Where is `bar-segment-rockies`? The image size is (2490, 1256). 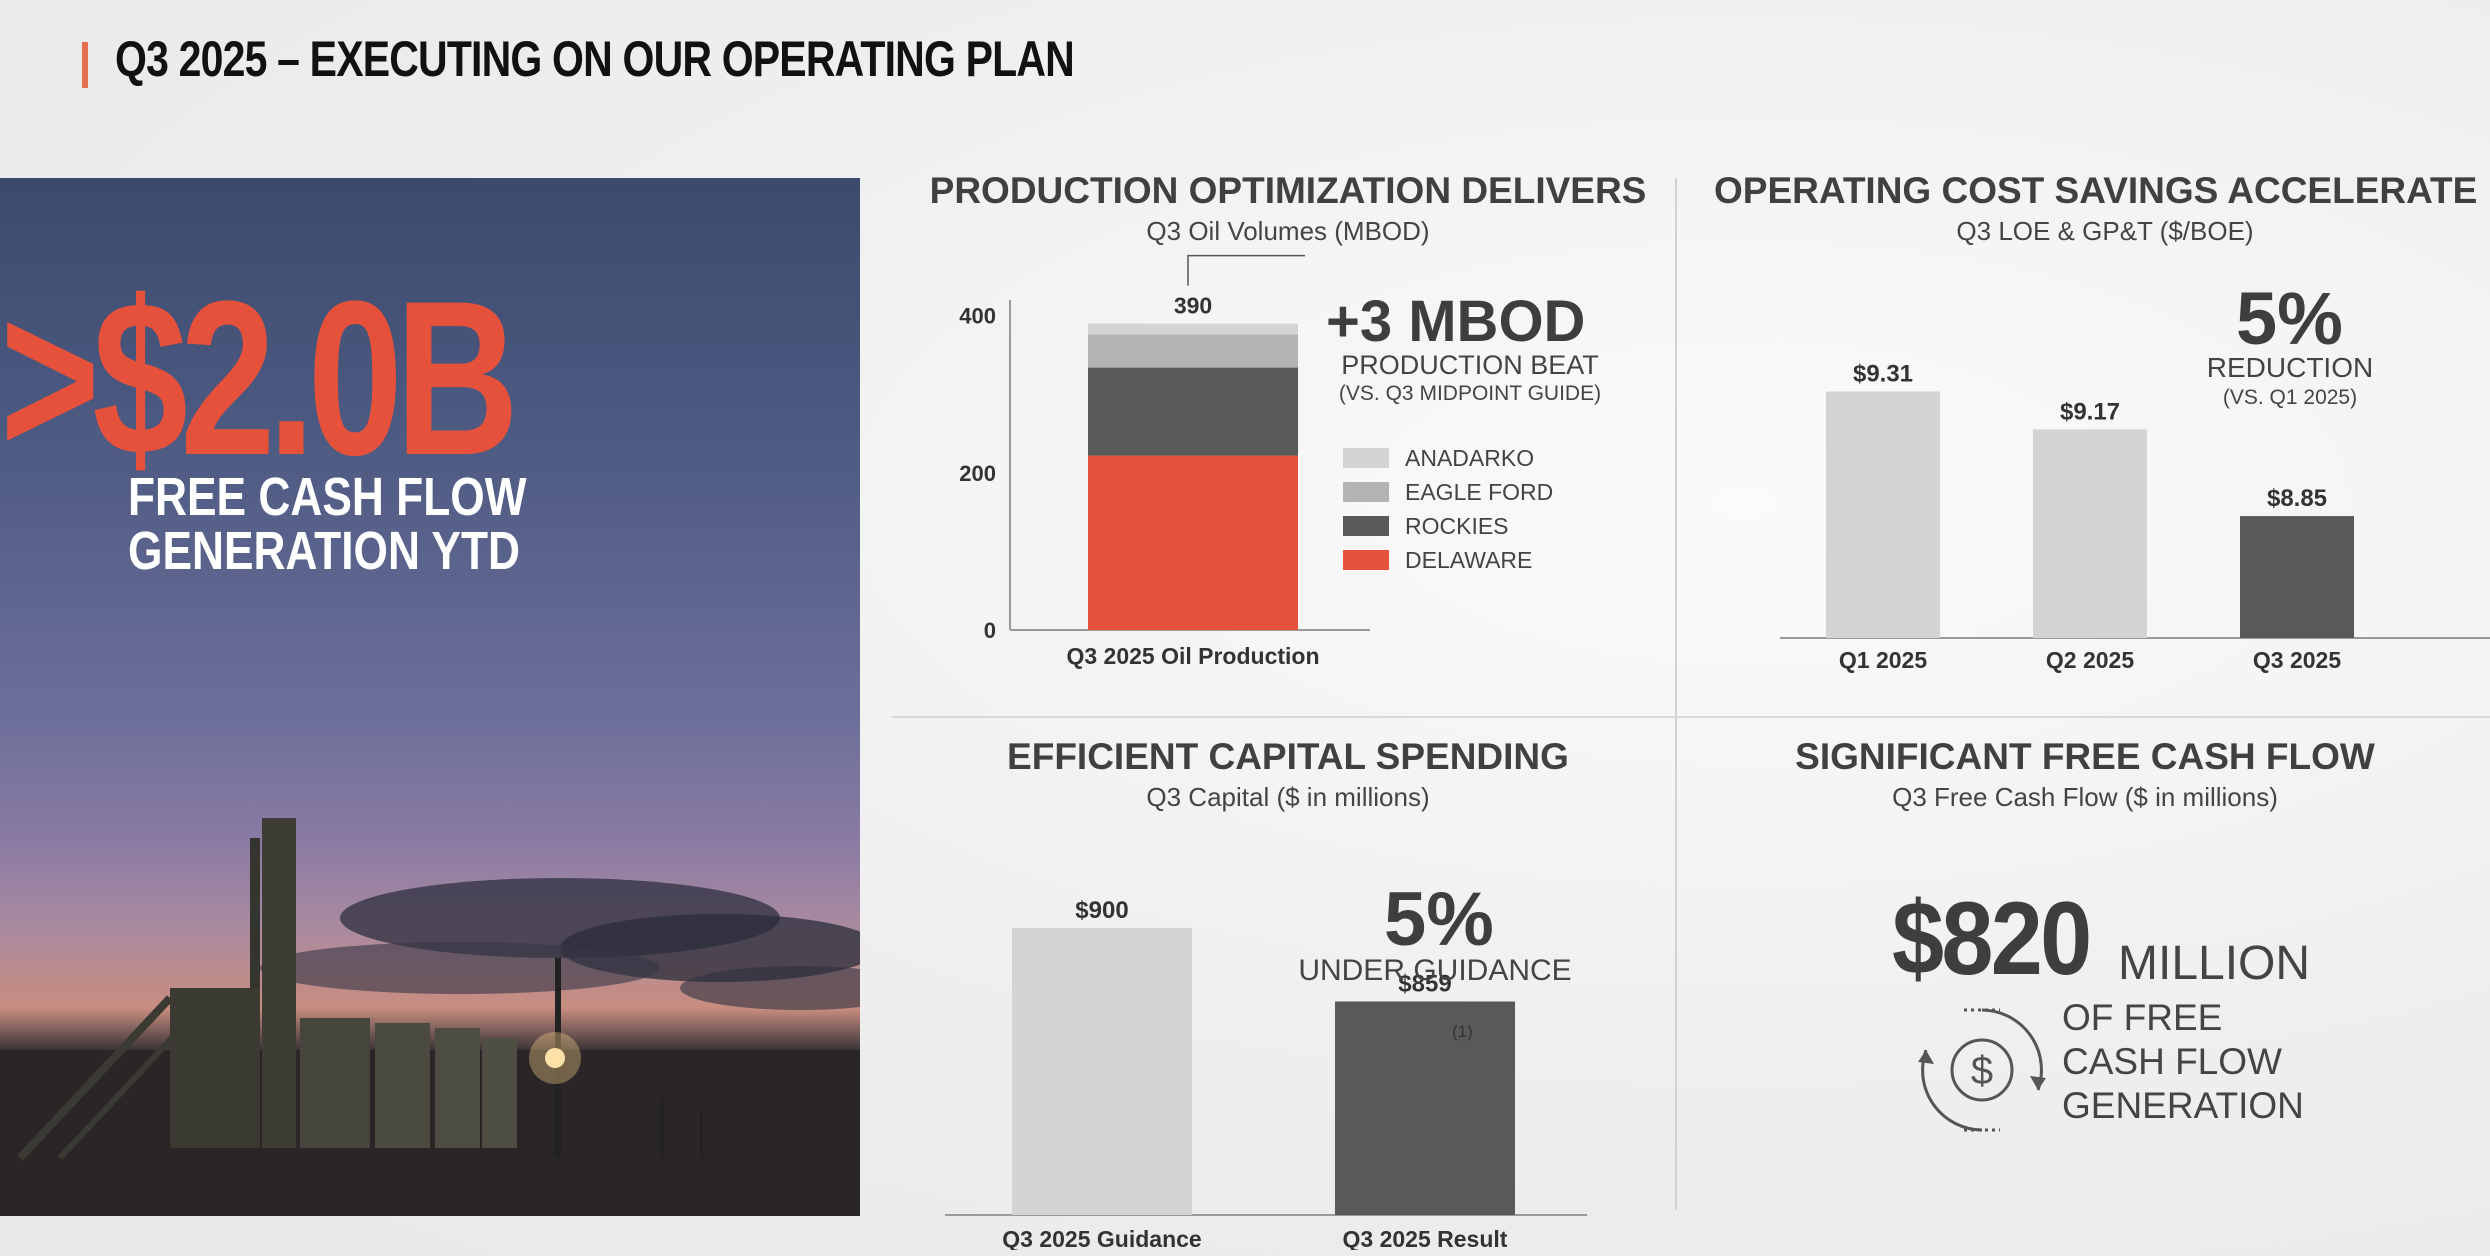
bar-segment-rockies is located at coordinates (1193, 411).